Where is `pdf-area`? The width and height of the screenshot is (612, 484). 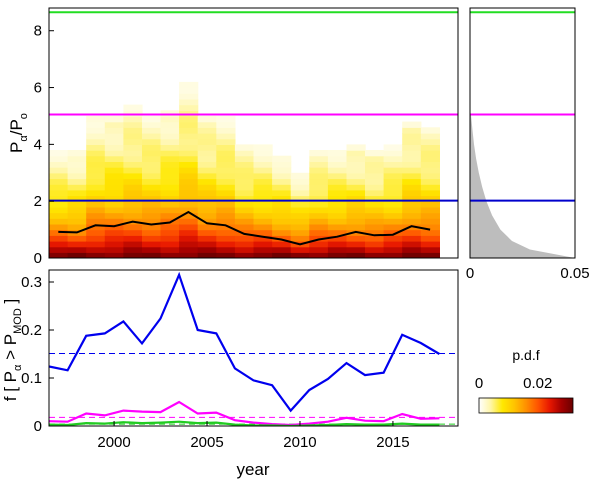
pdf-area is located at coordinates (522, 184).